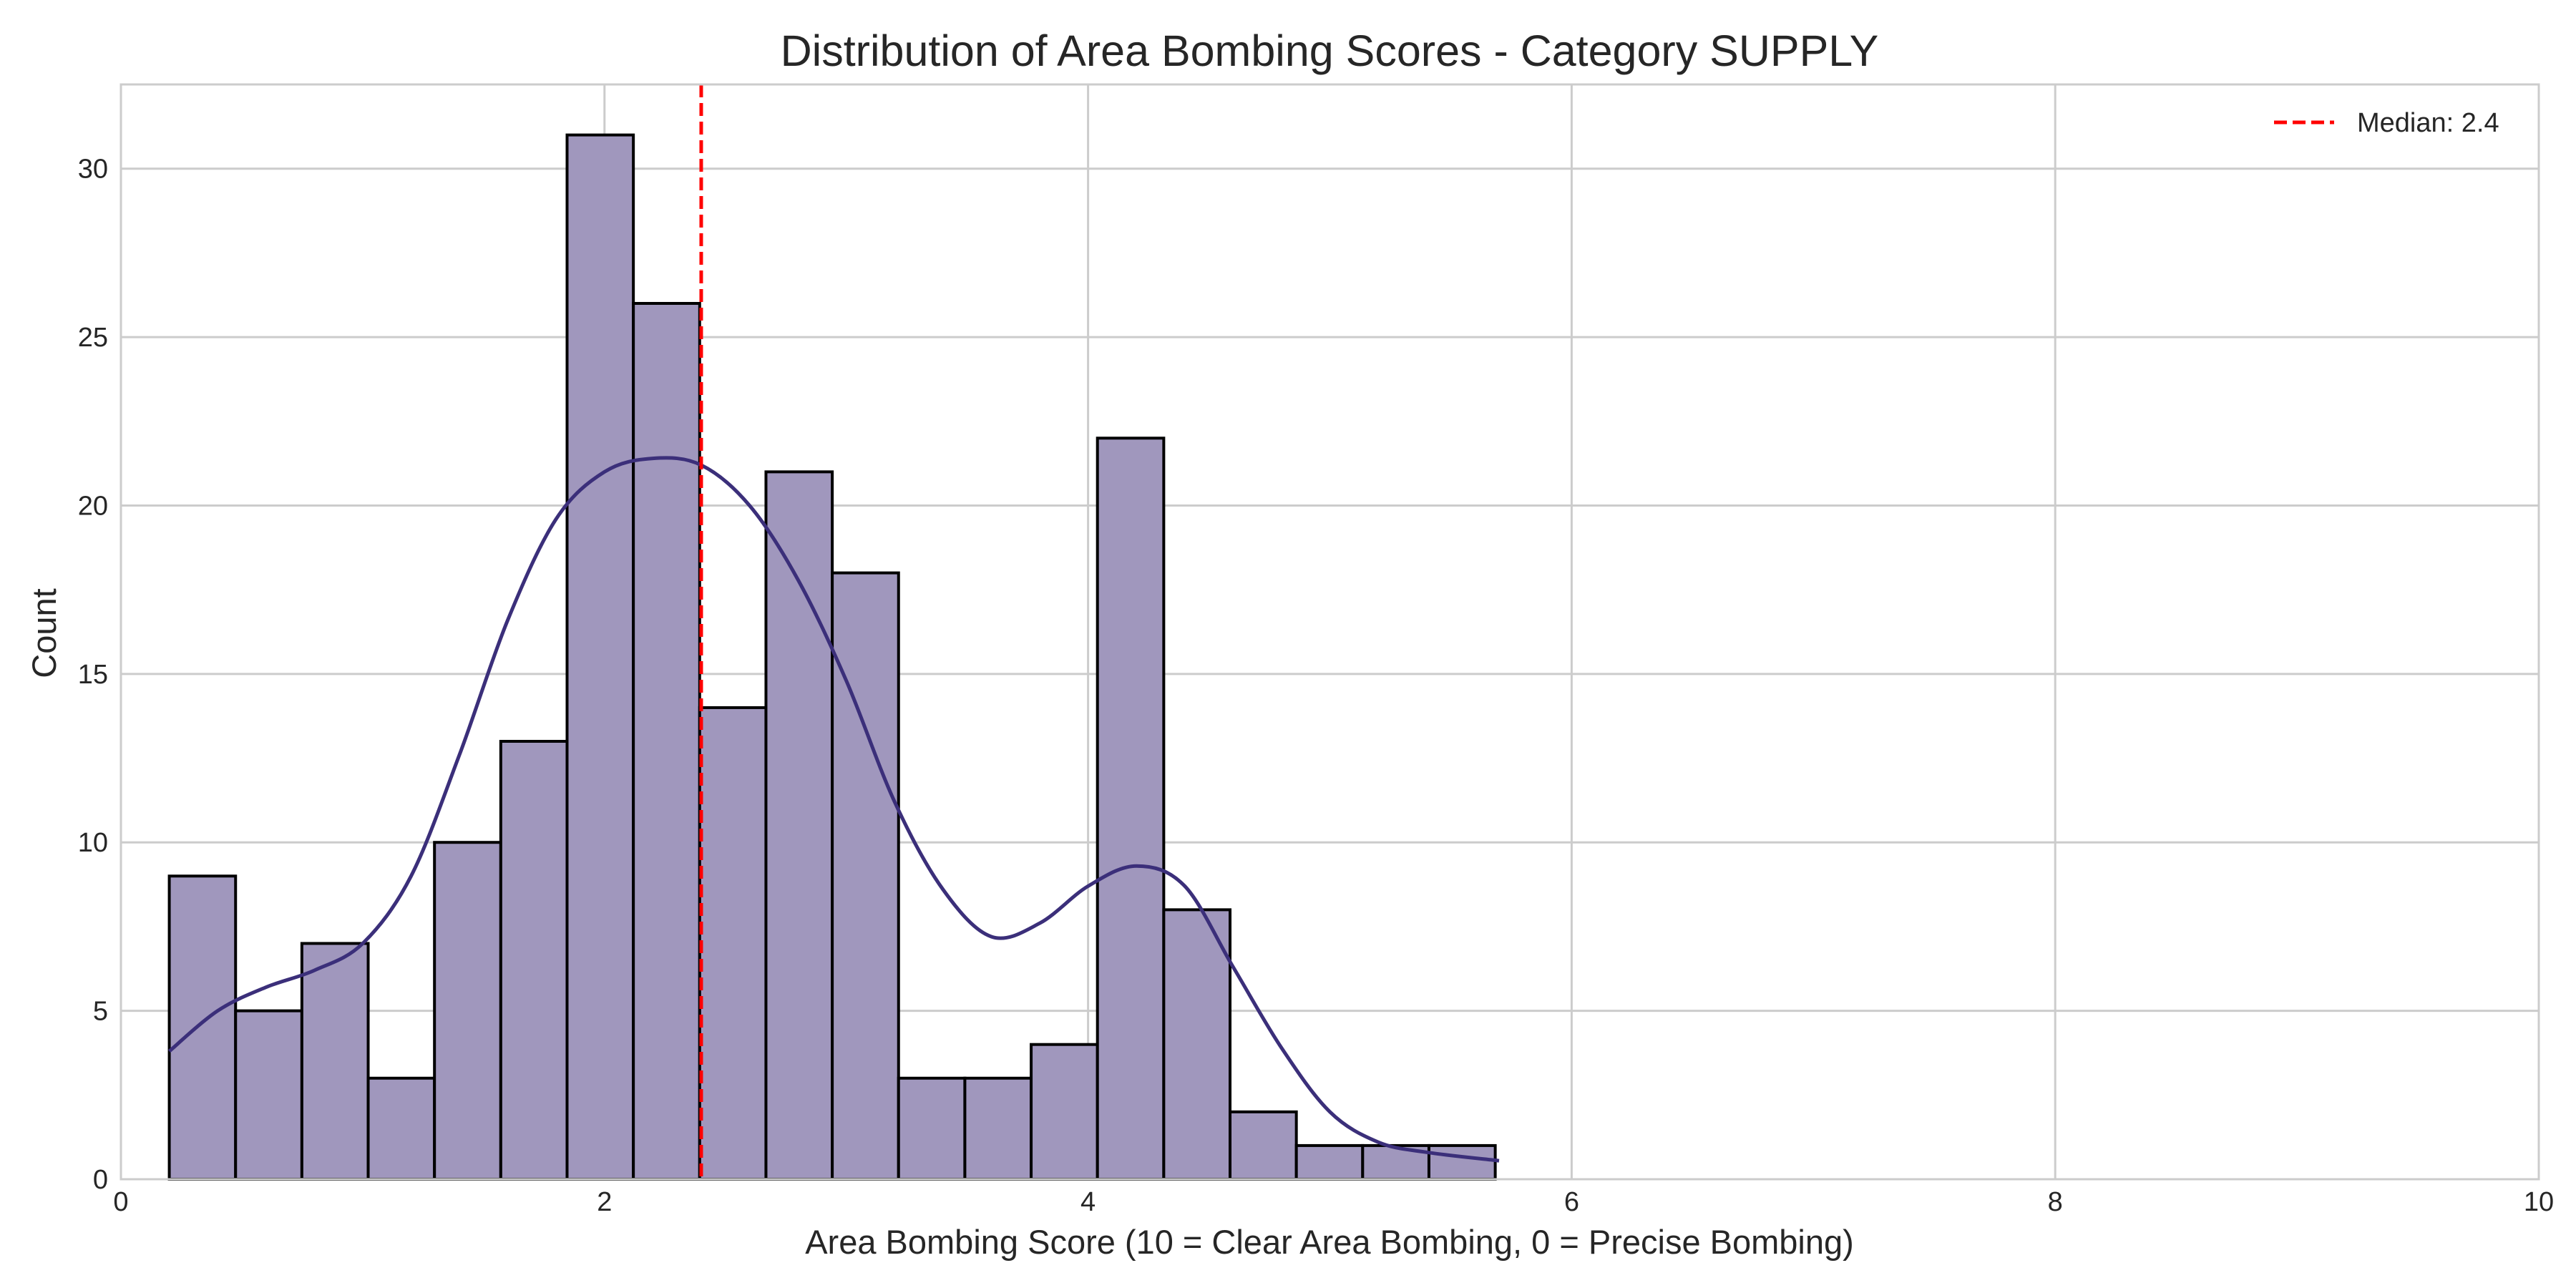 The width and height of the screenshot is (2576, 1288). What do you see at coordinates (2055, 1202) in the screenshot?
I see `x-tick-label: 8` at bounding box center [2055, 1202].